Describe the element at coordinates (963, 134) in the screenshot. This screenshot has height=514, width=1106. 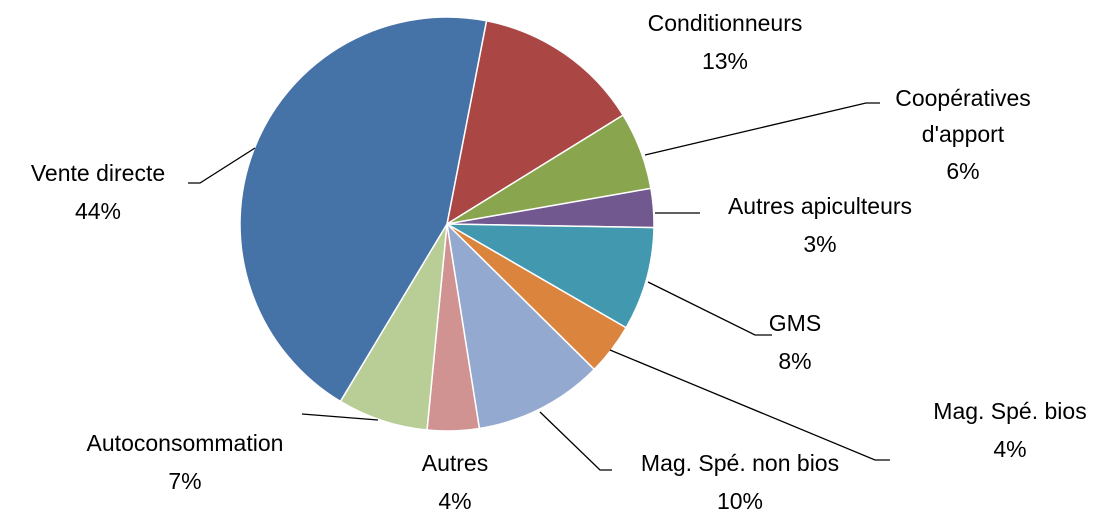
I see `label-line: d'apport` at that location.